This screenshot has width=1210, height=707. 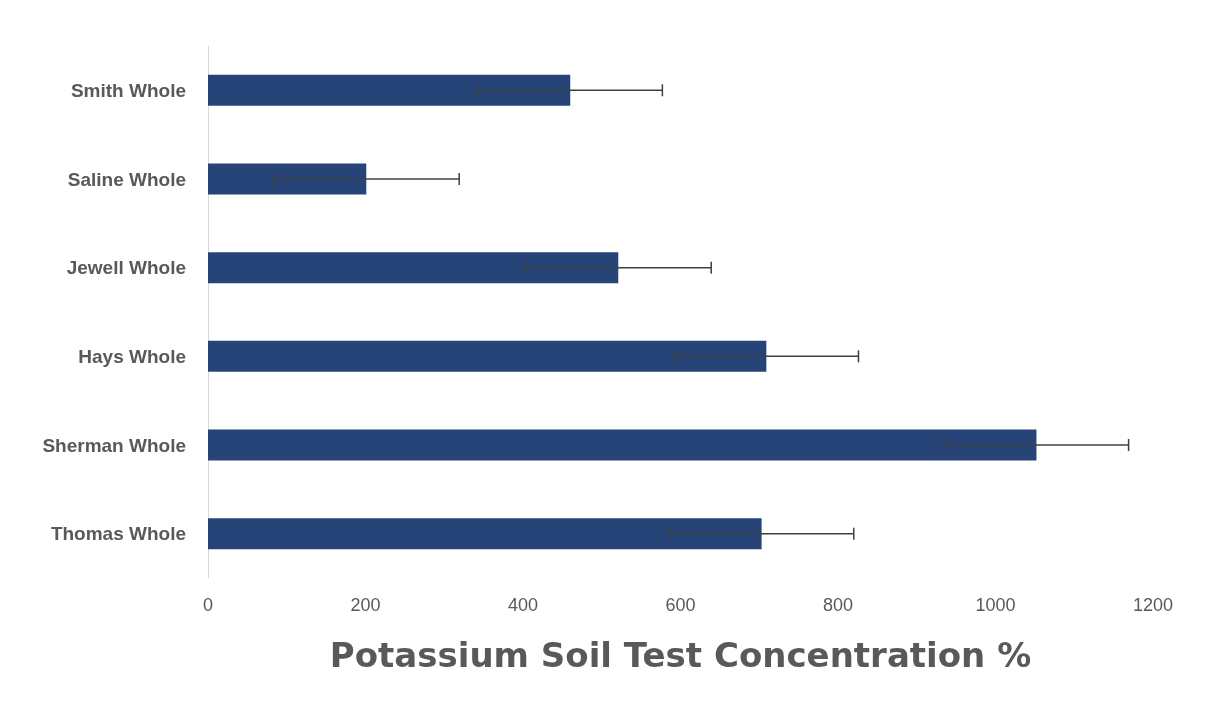 What do you see at coordinates (838, 605) in the screenshot?
I see `x-tick-label: 800` at bounding box center [838, 605].